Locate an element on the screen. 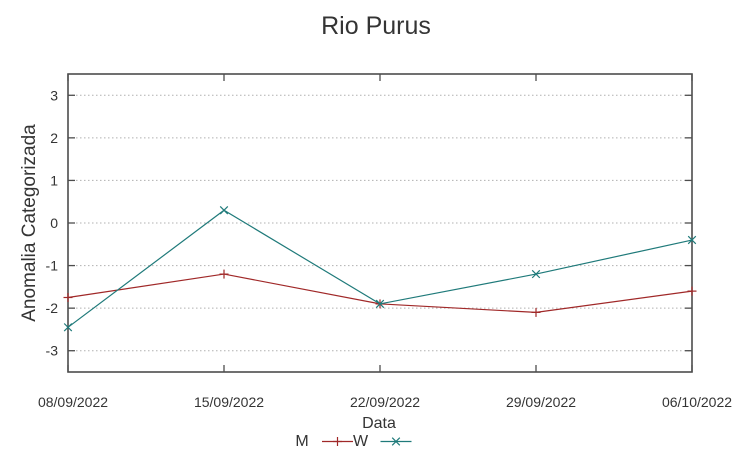 The image size is (752, 459). x-tick-label: 08/09/2022 is located at coordinates (73, 402).